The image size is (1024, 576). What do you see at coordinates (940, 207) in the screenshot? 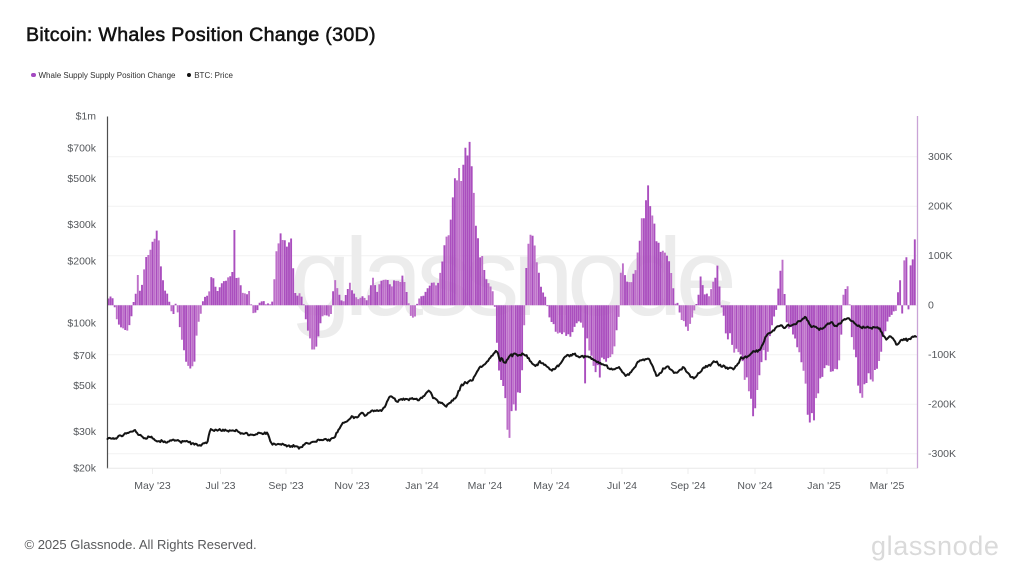
I see `svg-text: 200K` at bounding box center [940, 207].